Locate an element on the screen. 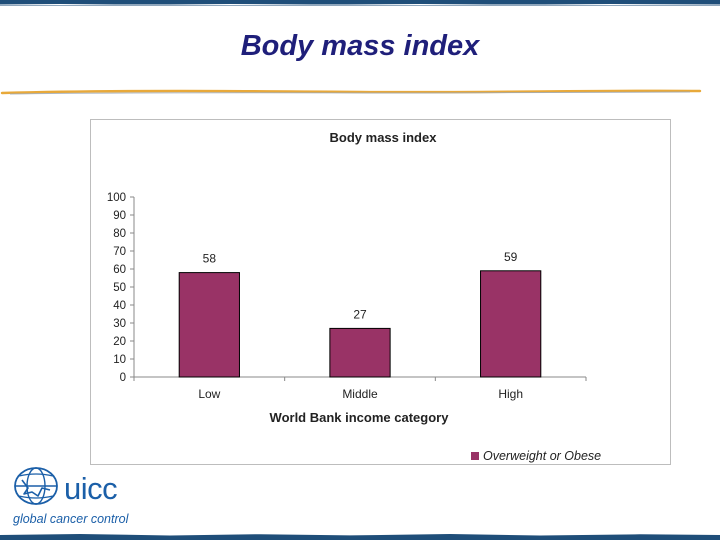  bar-data-label: 27 is located at coordinates (360, 314).